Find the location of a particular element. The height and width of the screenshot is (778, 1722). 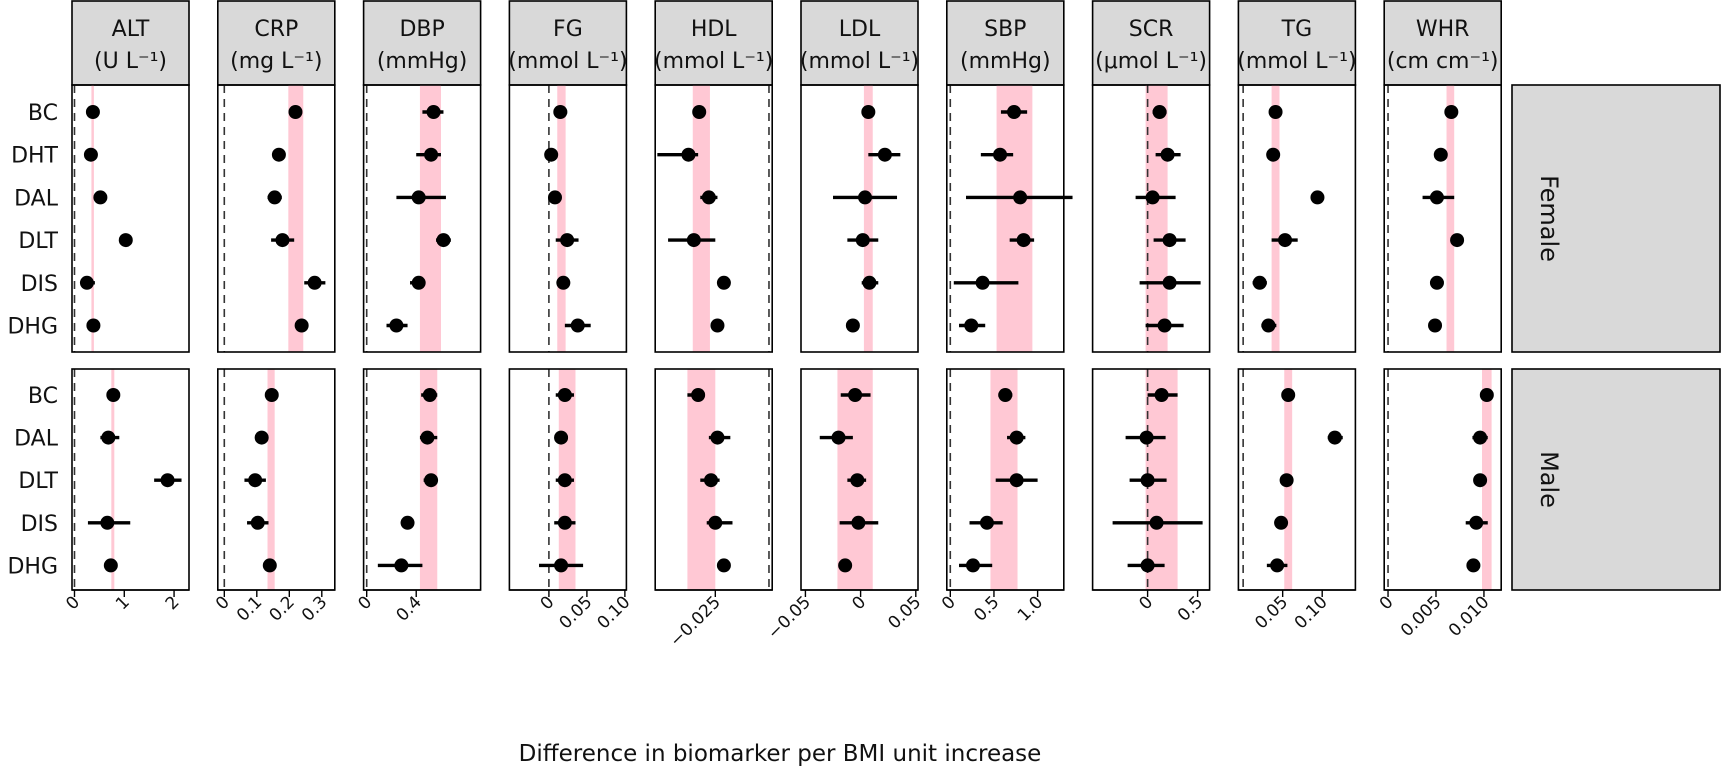

row-label: DAL is located at coordinates (36, 198).